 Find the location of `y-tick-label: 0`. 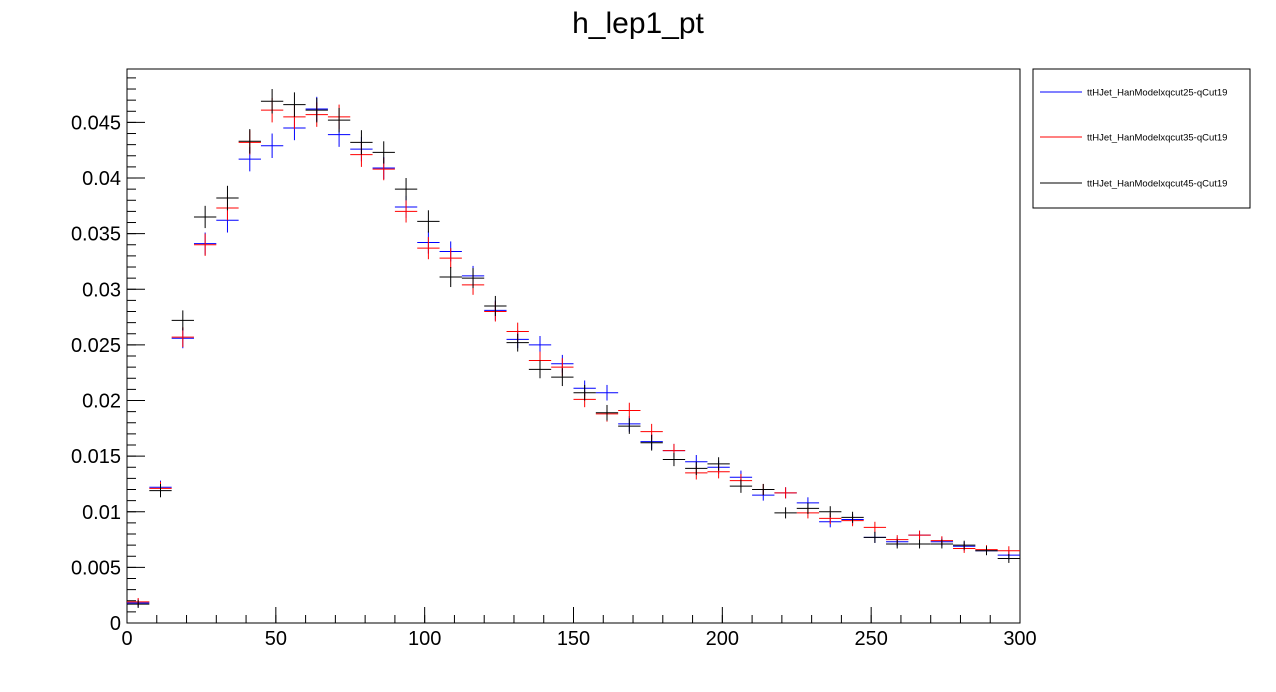

y-tick-label: 0 is located at coordinates (115, 624).